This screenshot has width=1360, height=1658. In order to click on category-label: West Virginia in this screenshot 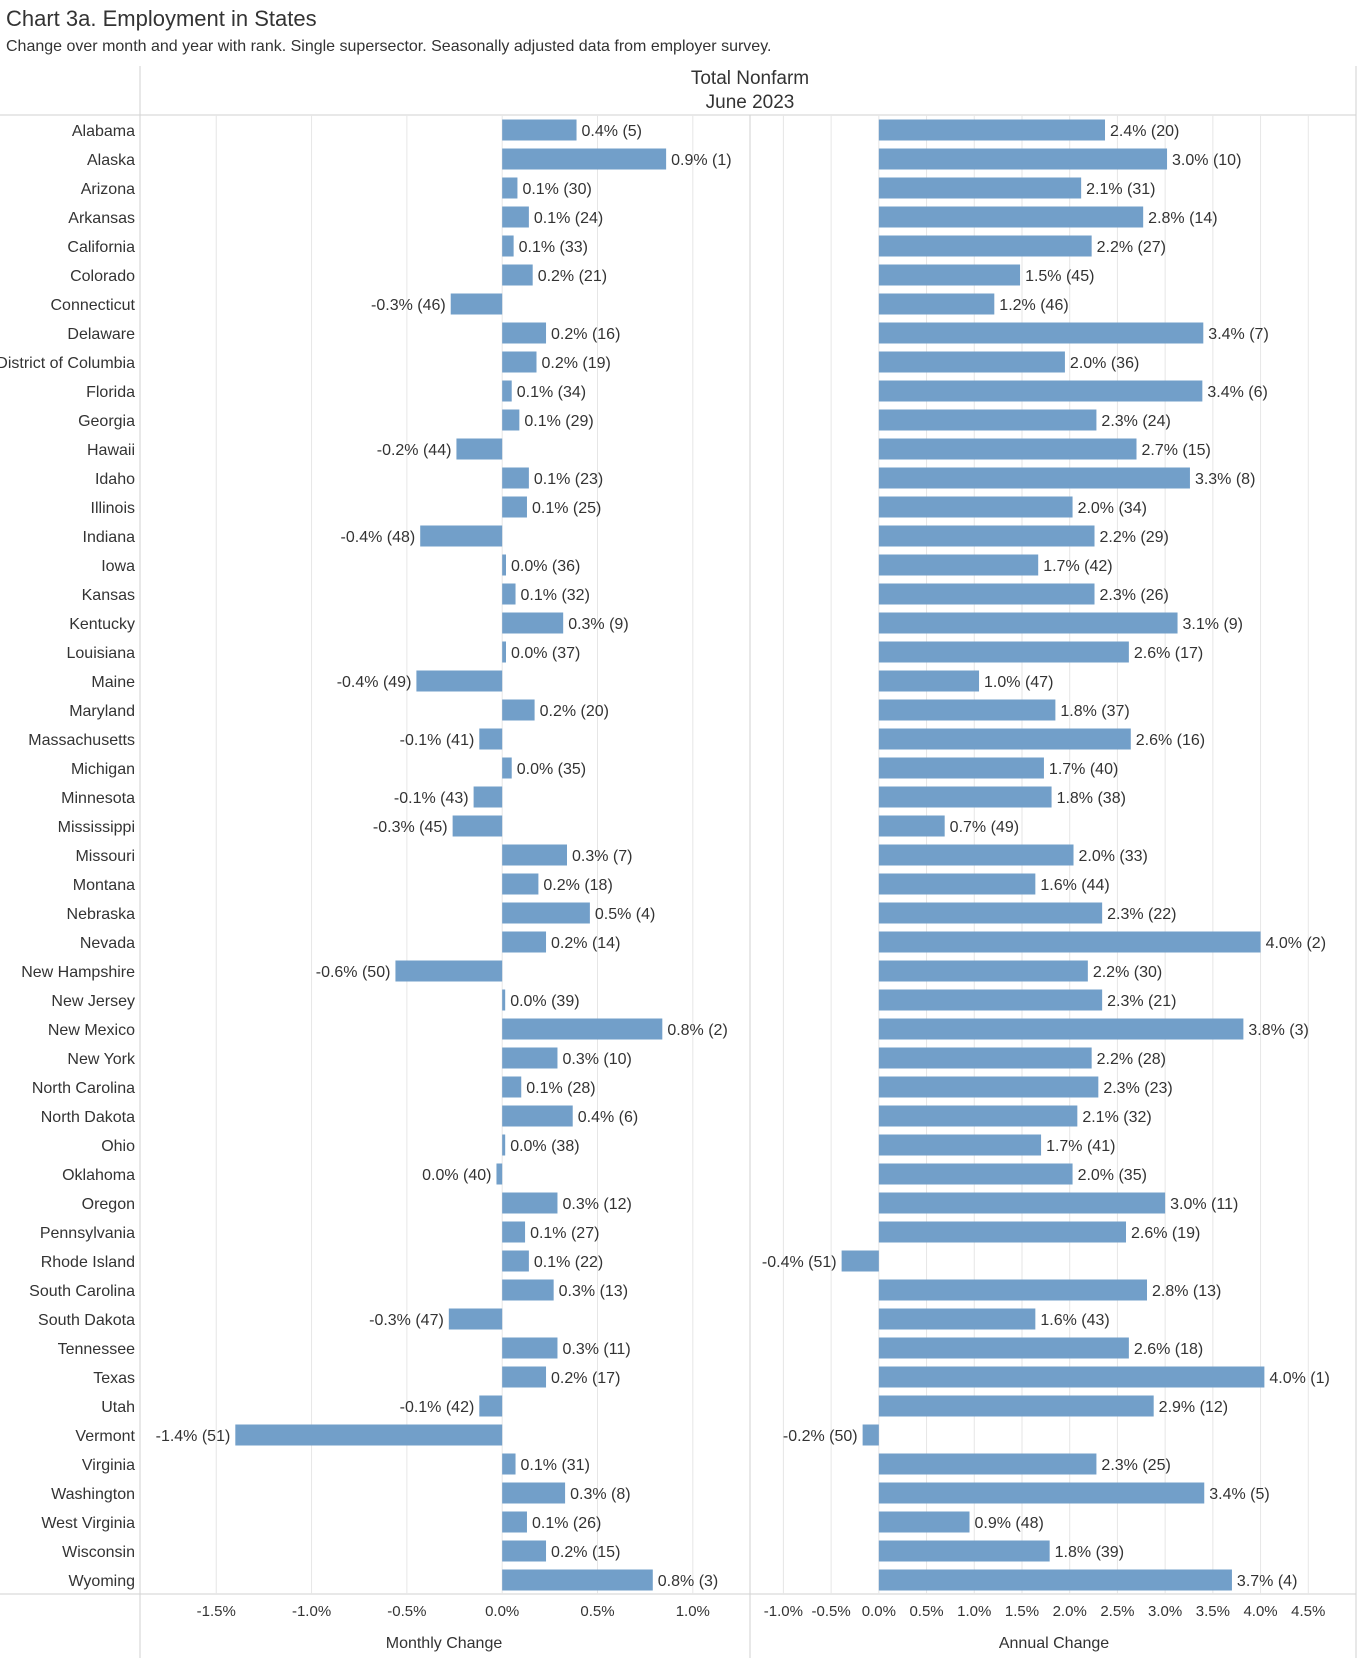, I will do `click(88, 1523)`.